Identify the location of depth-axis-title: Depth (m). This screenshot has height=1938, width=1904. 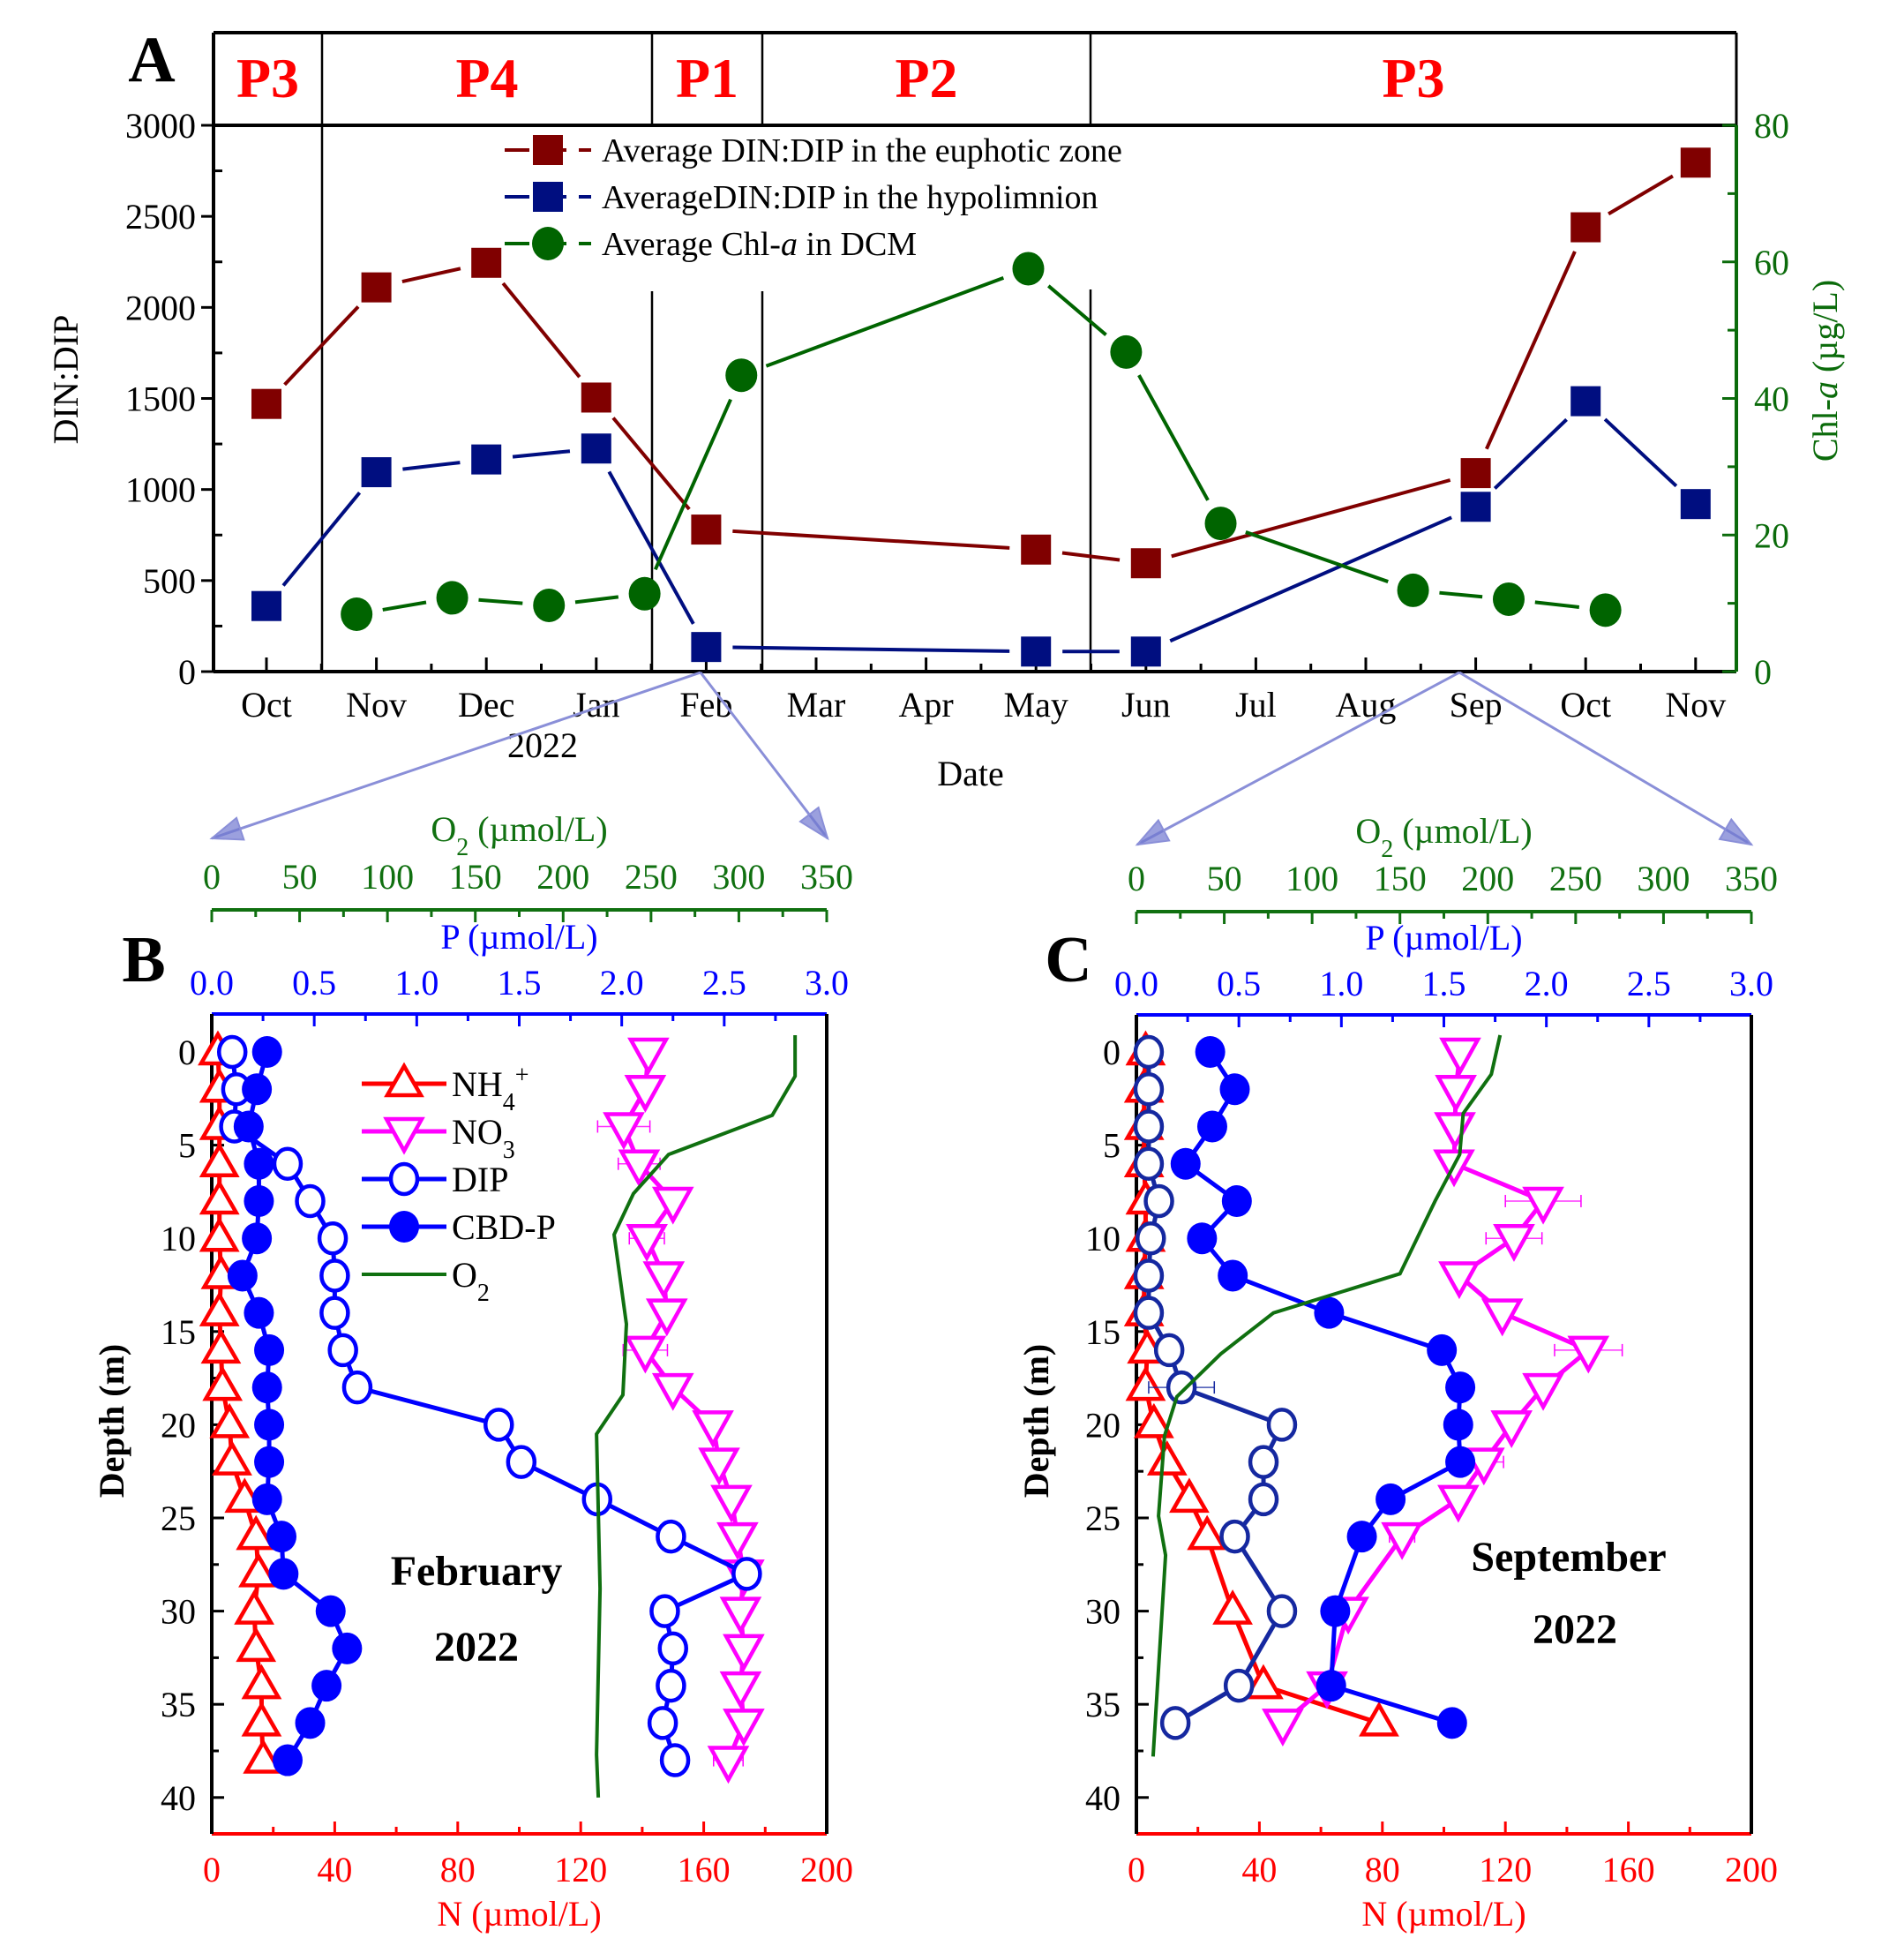
(1036, 1421).